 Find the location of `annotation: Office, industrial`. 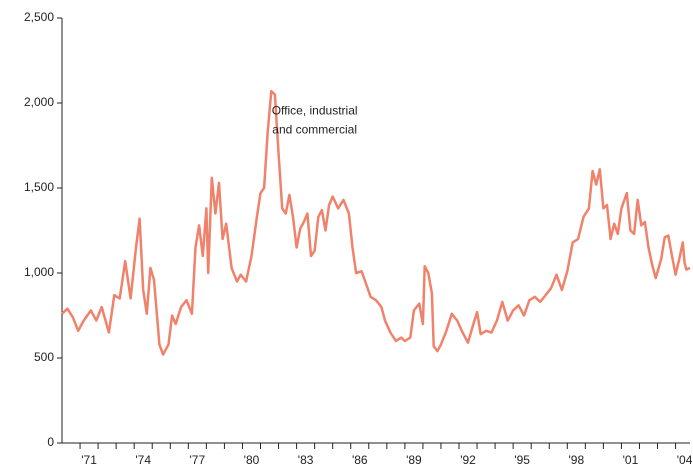

annotation: Office, industrial is located at coordinates (315, 111).